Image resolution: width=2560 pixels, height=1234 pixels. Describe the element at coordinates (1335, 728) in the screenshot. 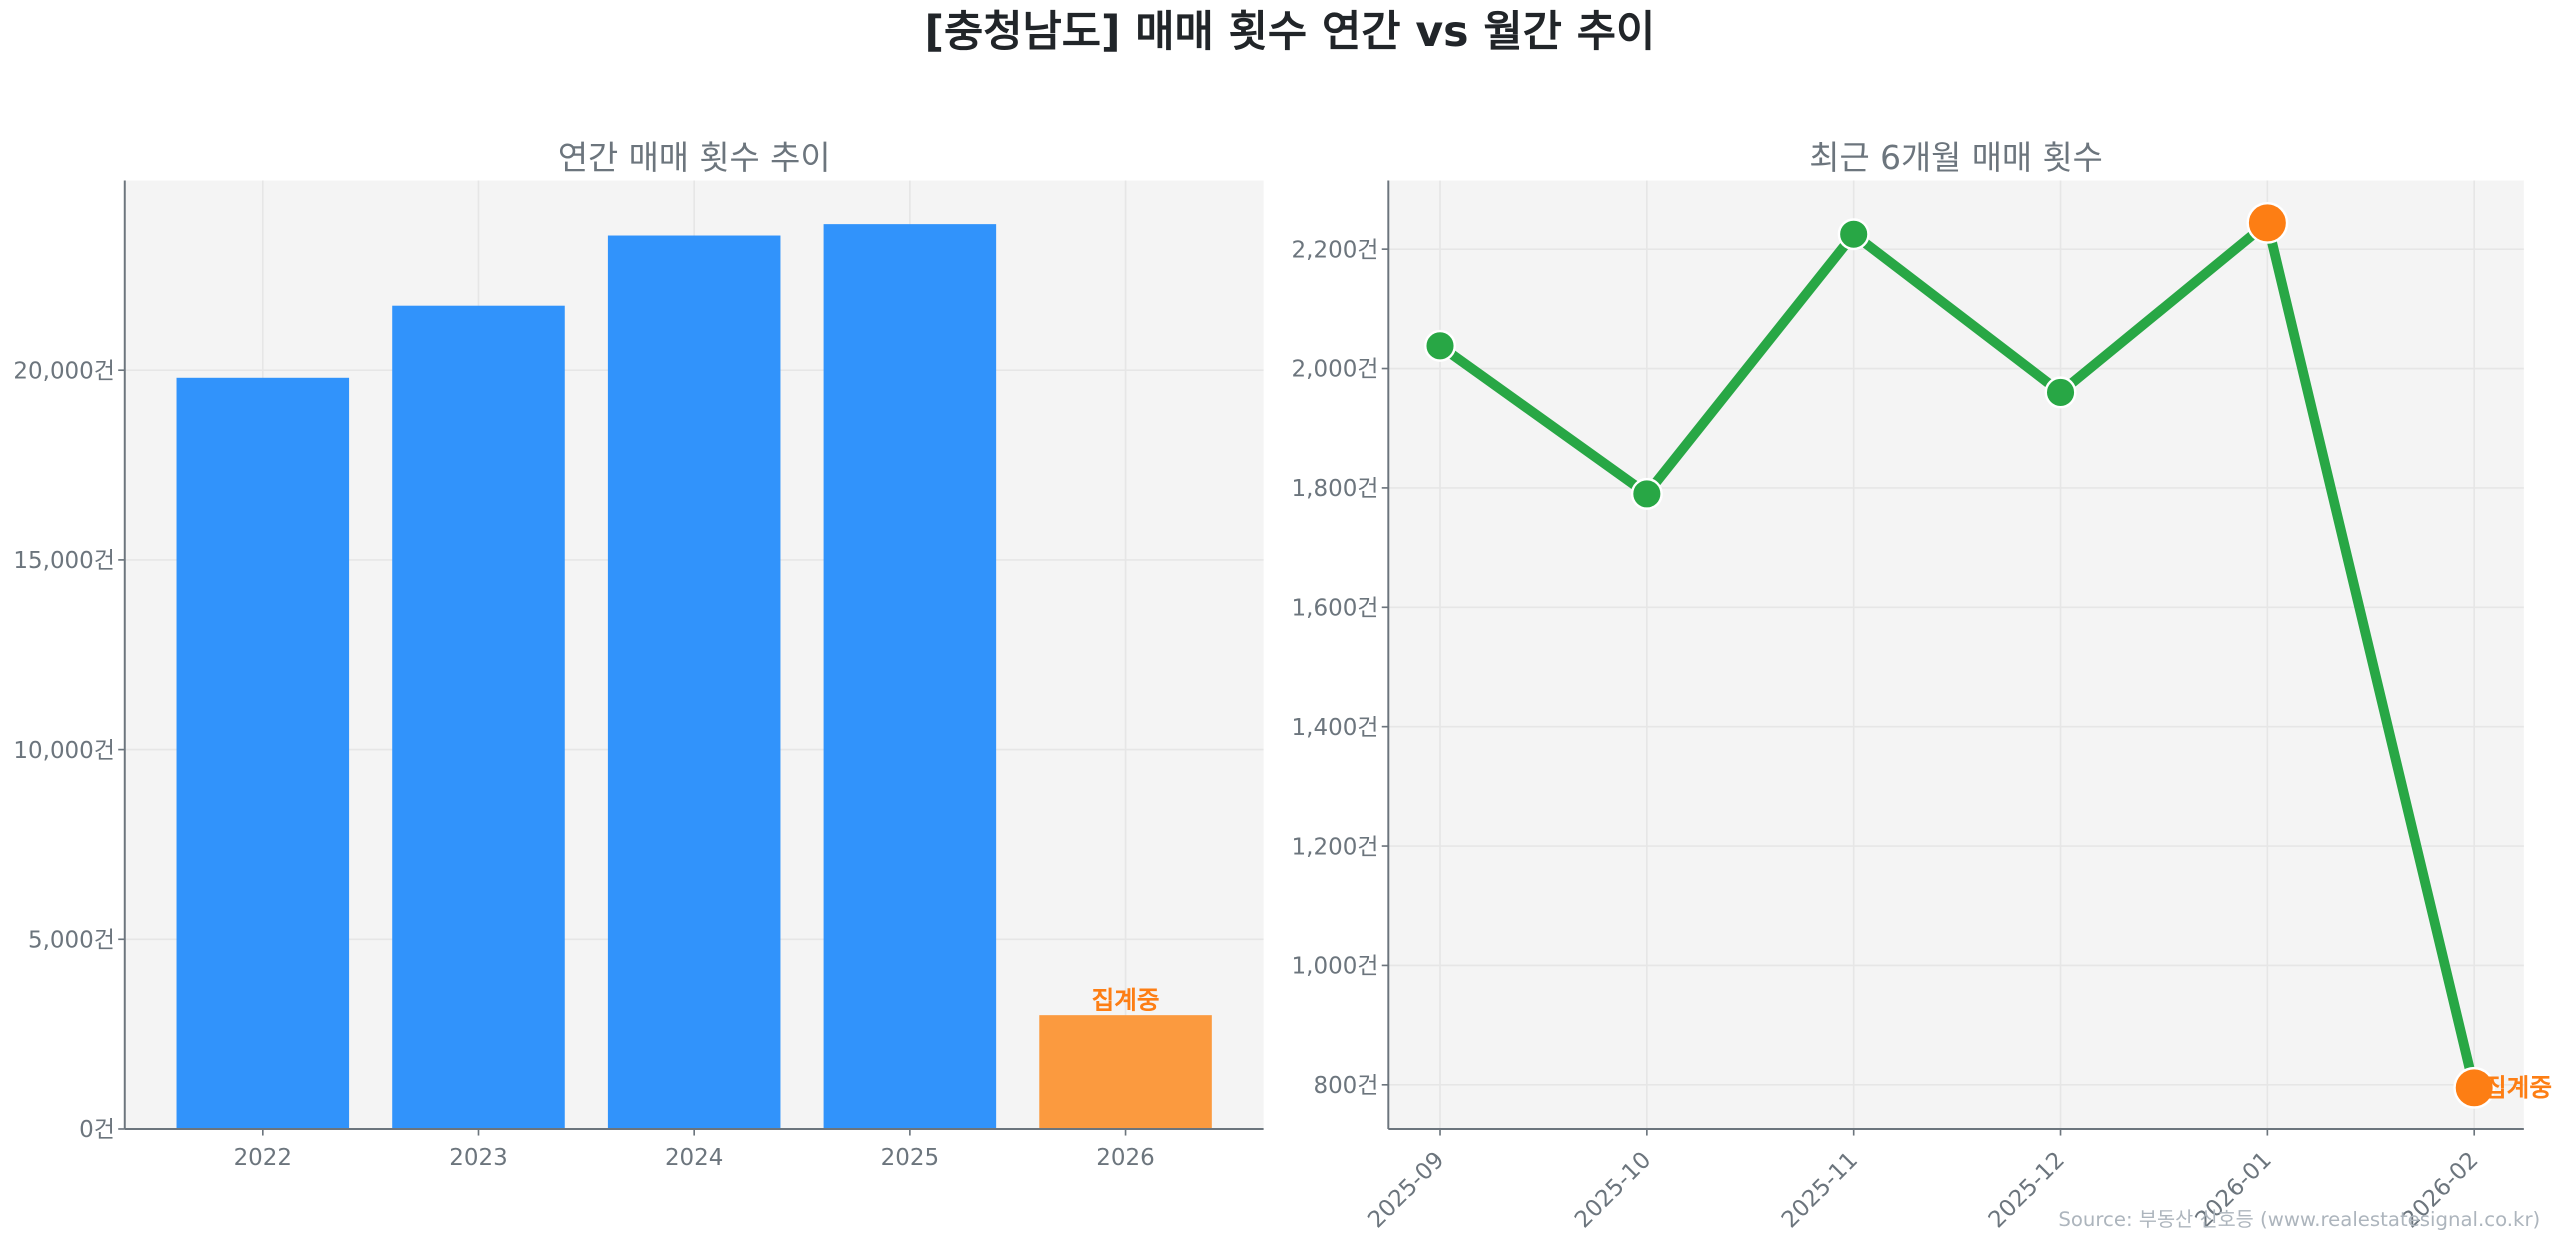

I see `y-tick-label: 1,400건` at that location.